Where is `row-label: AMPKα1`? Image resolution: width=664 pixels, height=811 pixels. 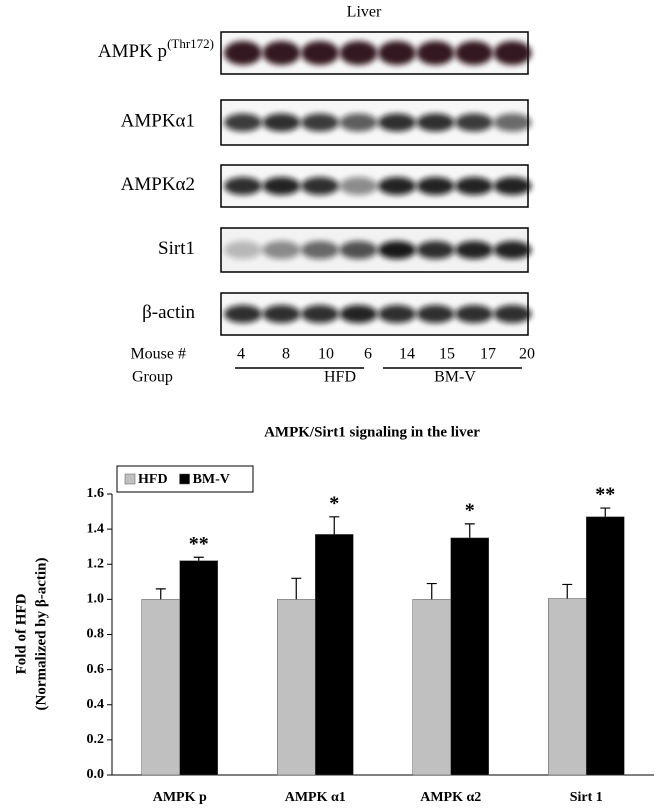
row-label: AMPKα1 is located at coordinates (158, 121).